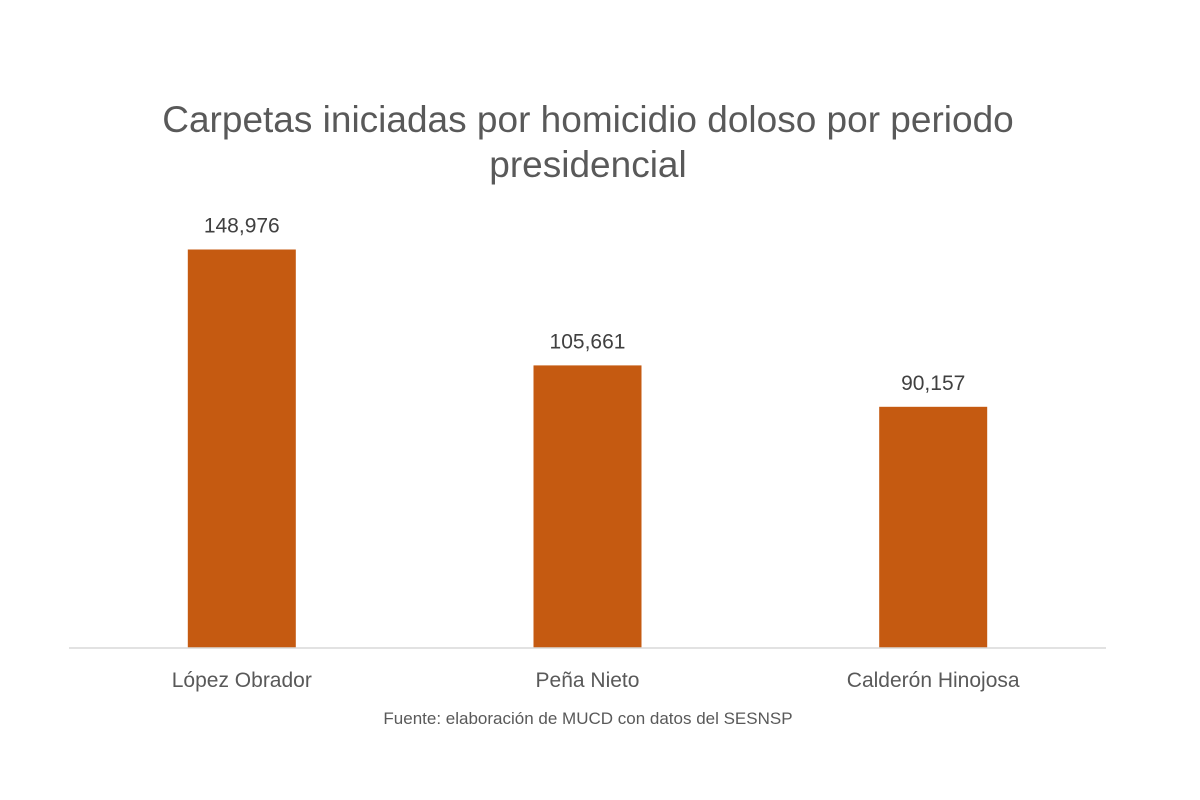  I want to click on x-tick-label-1: Peña Nieto, so click(588, 680).